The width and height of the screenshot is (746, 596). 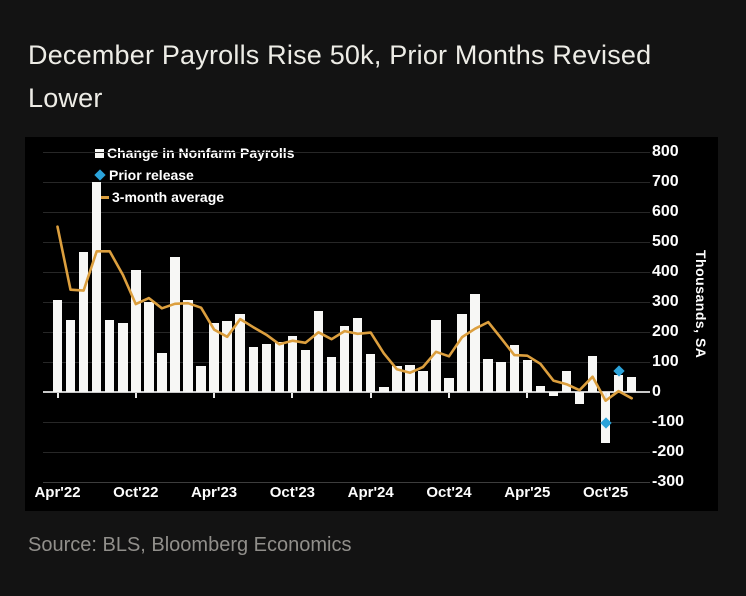 What do you see at coordinates (370, 373) in the screenshot?
I see `bar-Apr'24` at bounding box center [370, 373].